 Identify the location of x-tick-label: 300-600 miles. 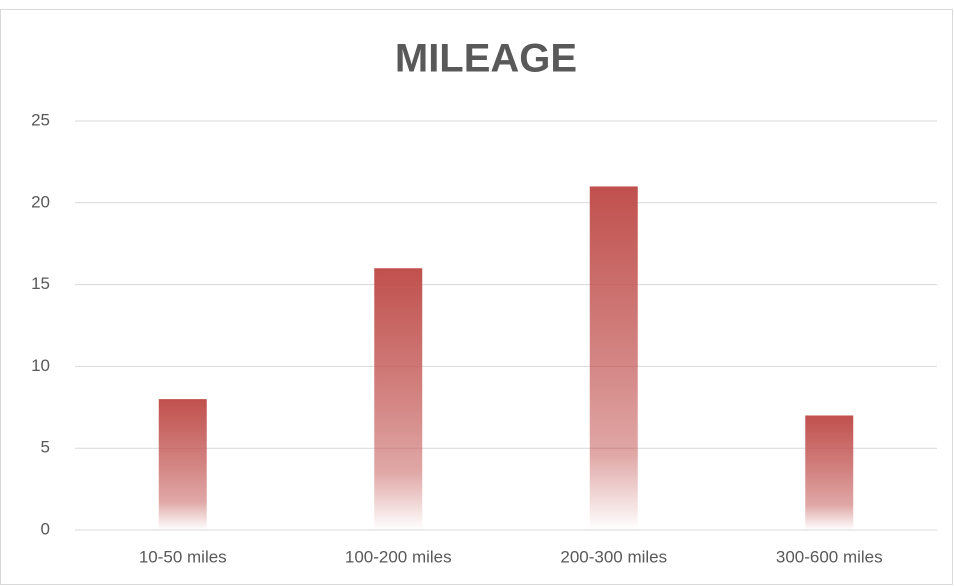
(829, 556).